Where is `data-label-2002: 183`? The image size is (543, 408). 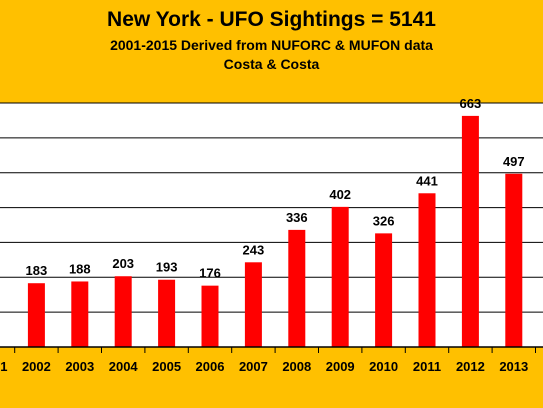 data-label-2002: 183 is located at coordinates (37, 270).